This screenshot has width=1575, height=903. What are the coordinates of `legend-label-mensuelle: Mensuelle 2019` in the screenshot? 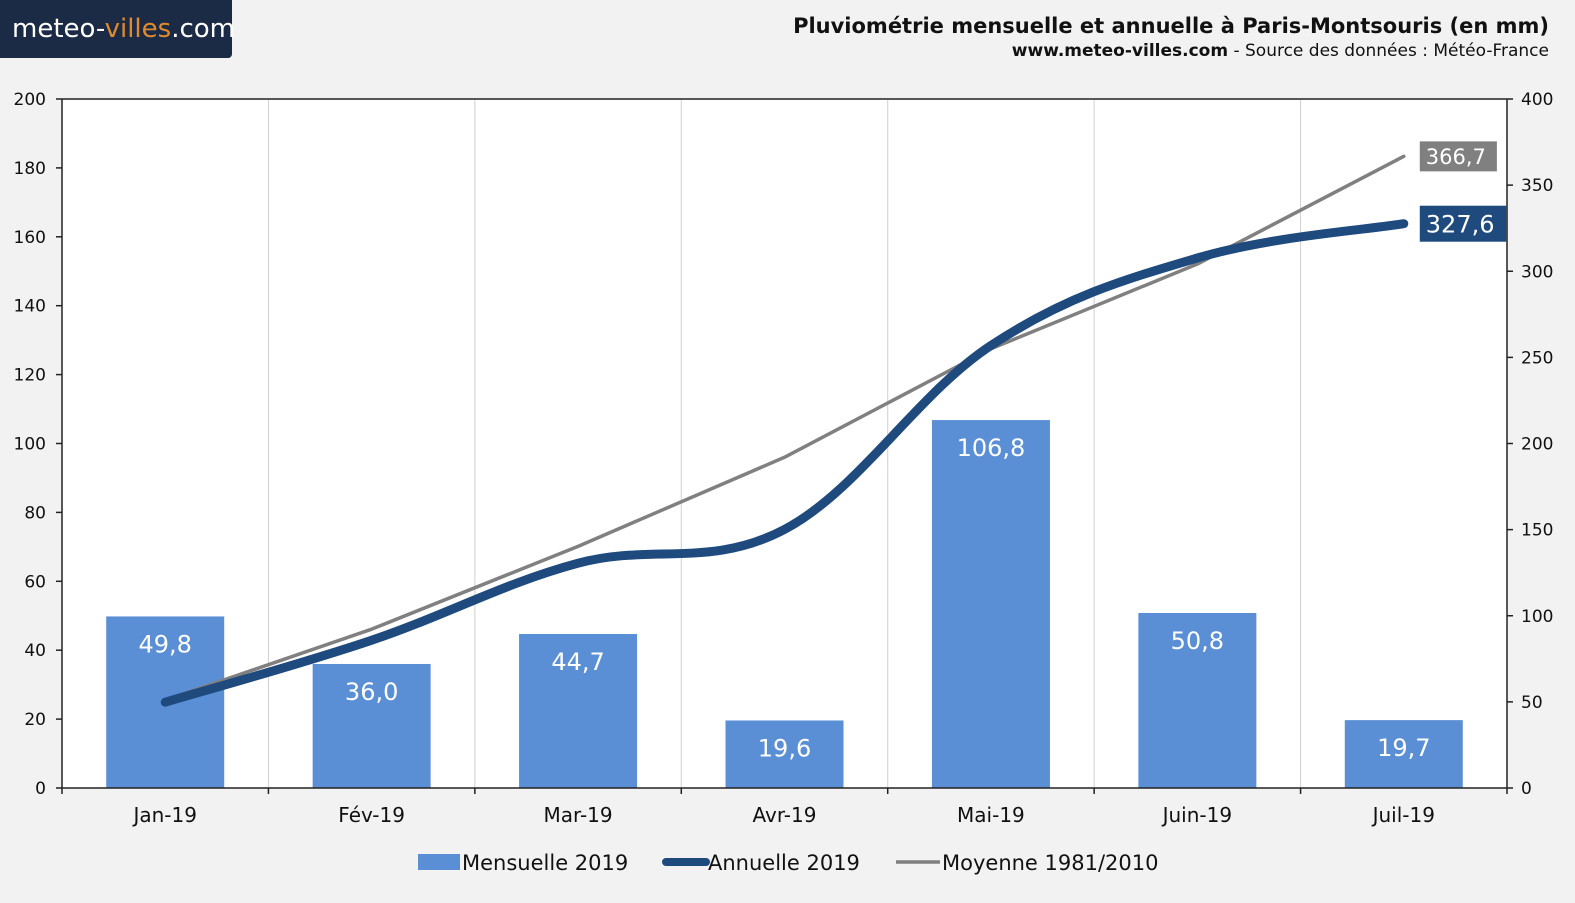 It's located at (545, 863).